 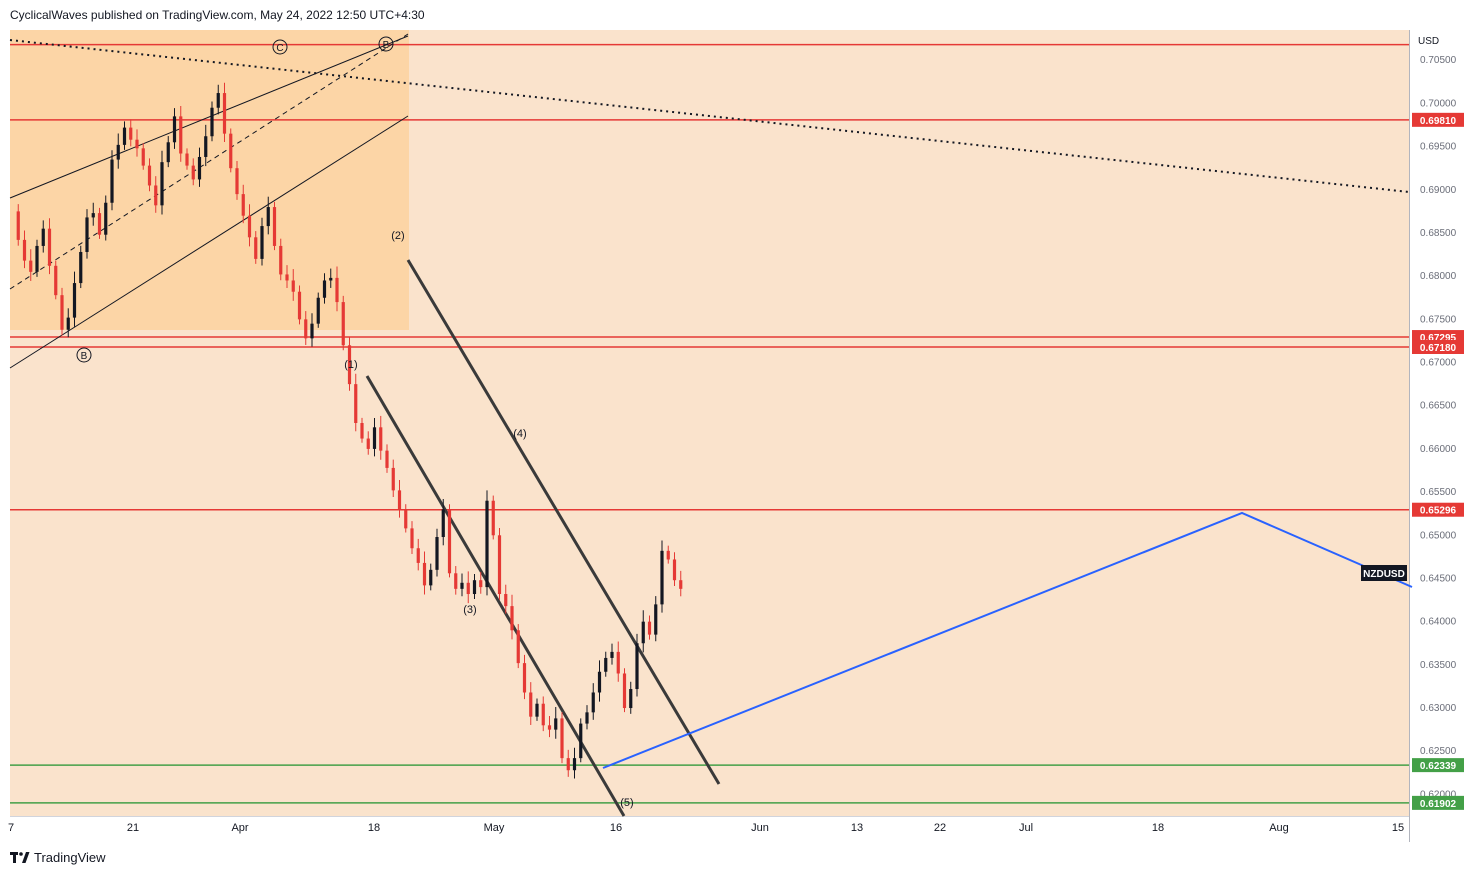 What do you see at coordinates (280, 47) in the screenshot?
I see `circled-label-c-ring` at bounding box center [280, 47].